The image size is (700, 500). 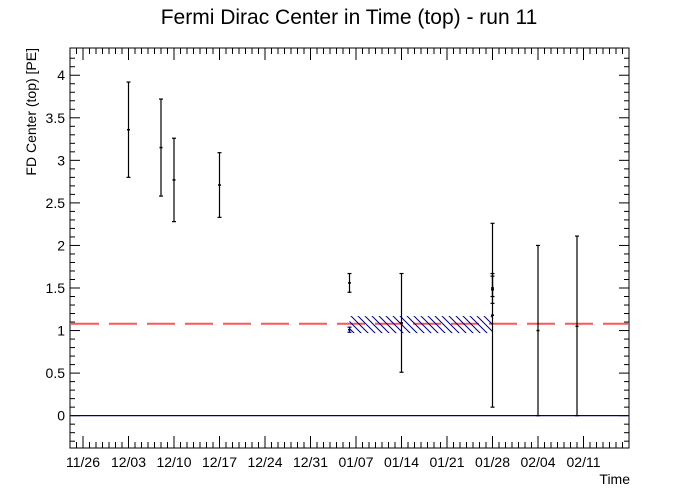 I want to click on x-tick-label: 02/04, so click(x=537, y=462).